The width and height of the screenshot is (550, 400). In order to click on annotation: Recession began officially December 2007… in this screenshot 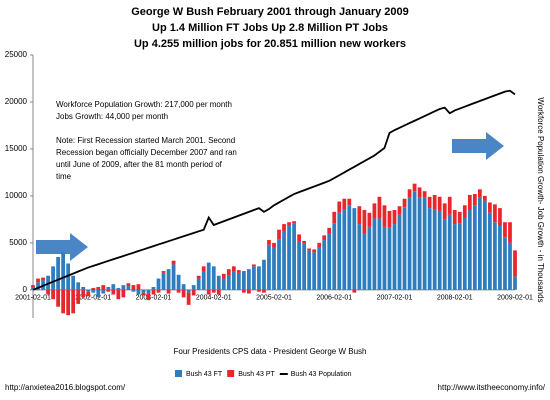, I will do `click(146, 152)`.